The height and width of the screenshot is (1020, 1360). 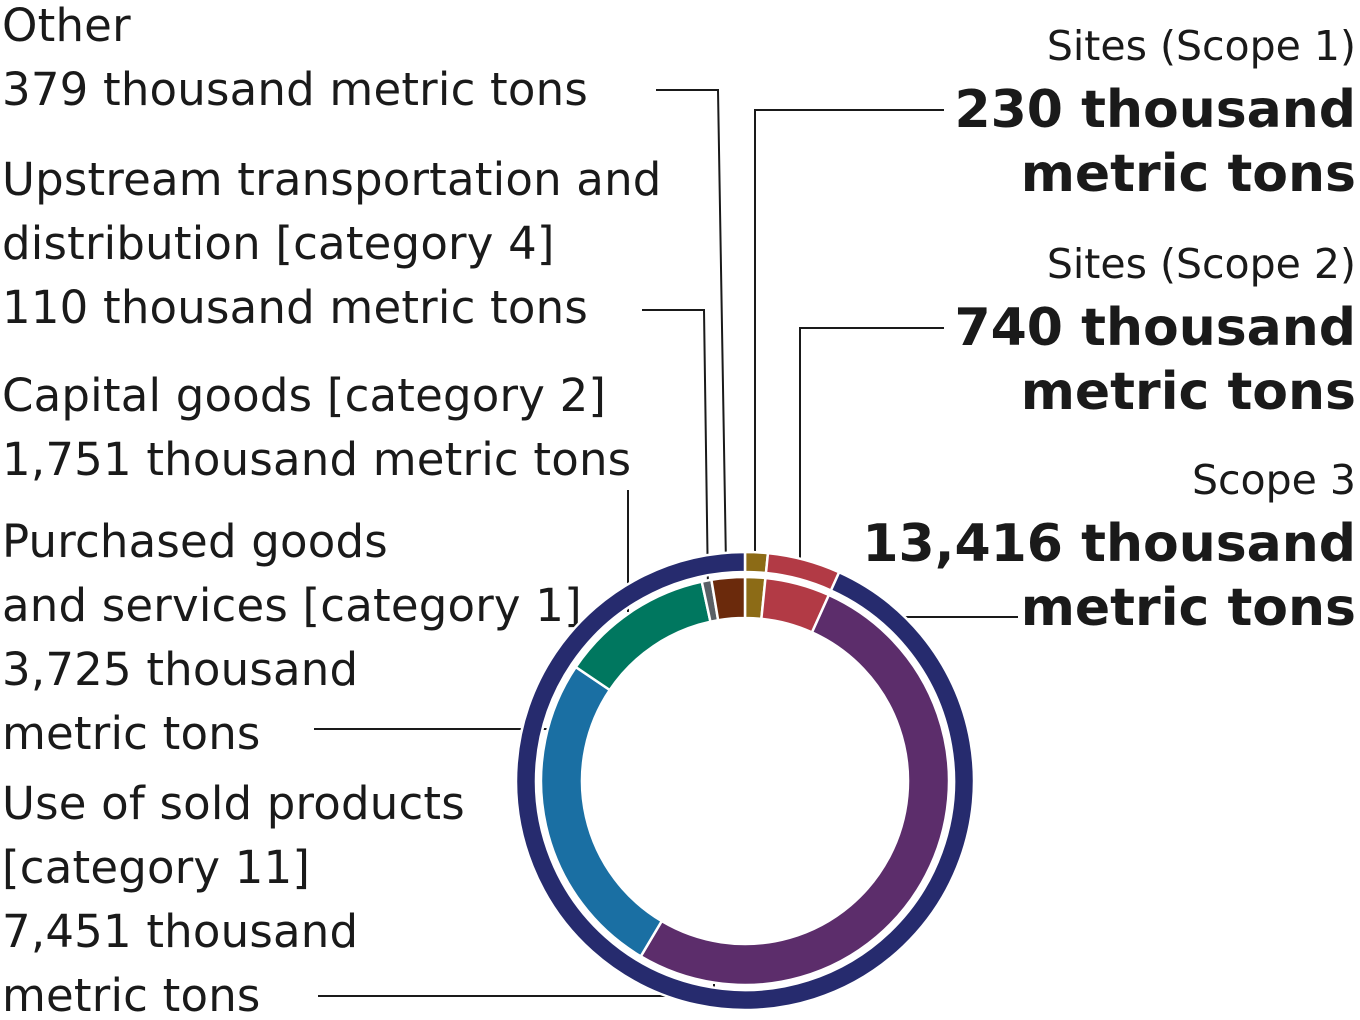 I want to click on label-line: and services [category 1], so click(x=292, y=605).